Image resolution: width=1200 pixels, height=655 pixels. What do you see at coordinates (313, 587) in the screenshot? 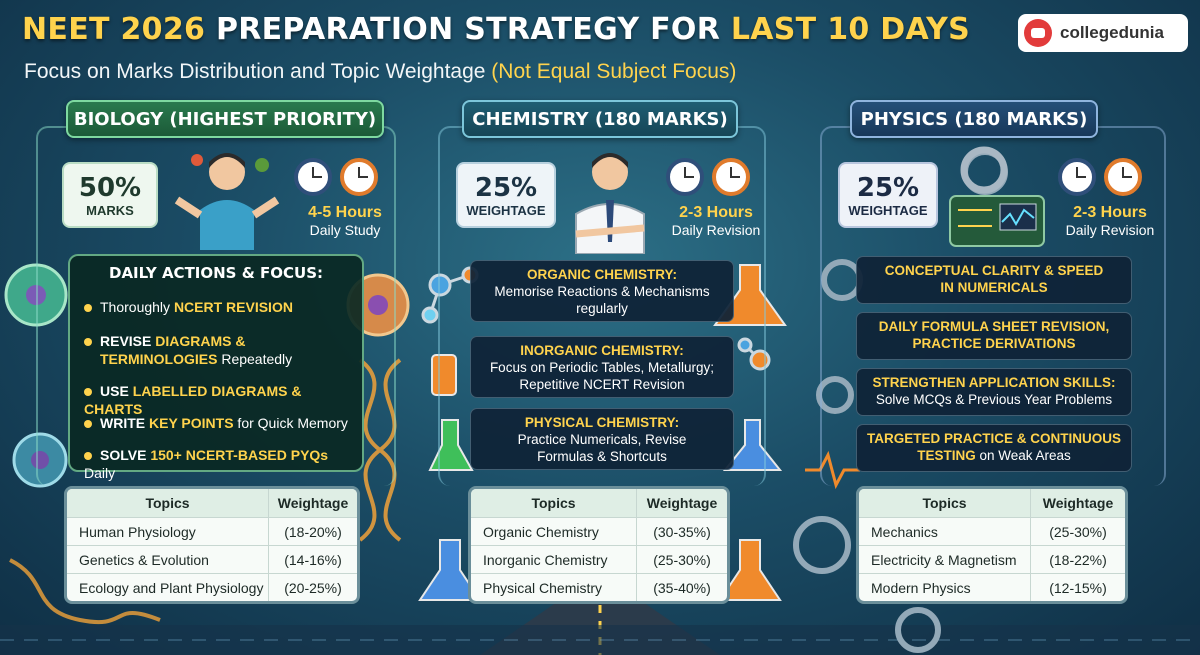
I see `table-cell-weightage: (20-25%)` at bounding box center [313, 587].